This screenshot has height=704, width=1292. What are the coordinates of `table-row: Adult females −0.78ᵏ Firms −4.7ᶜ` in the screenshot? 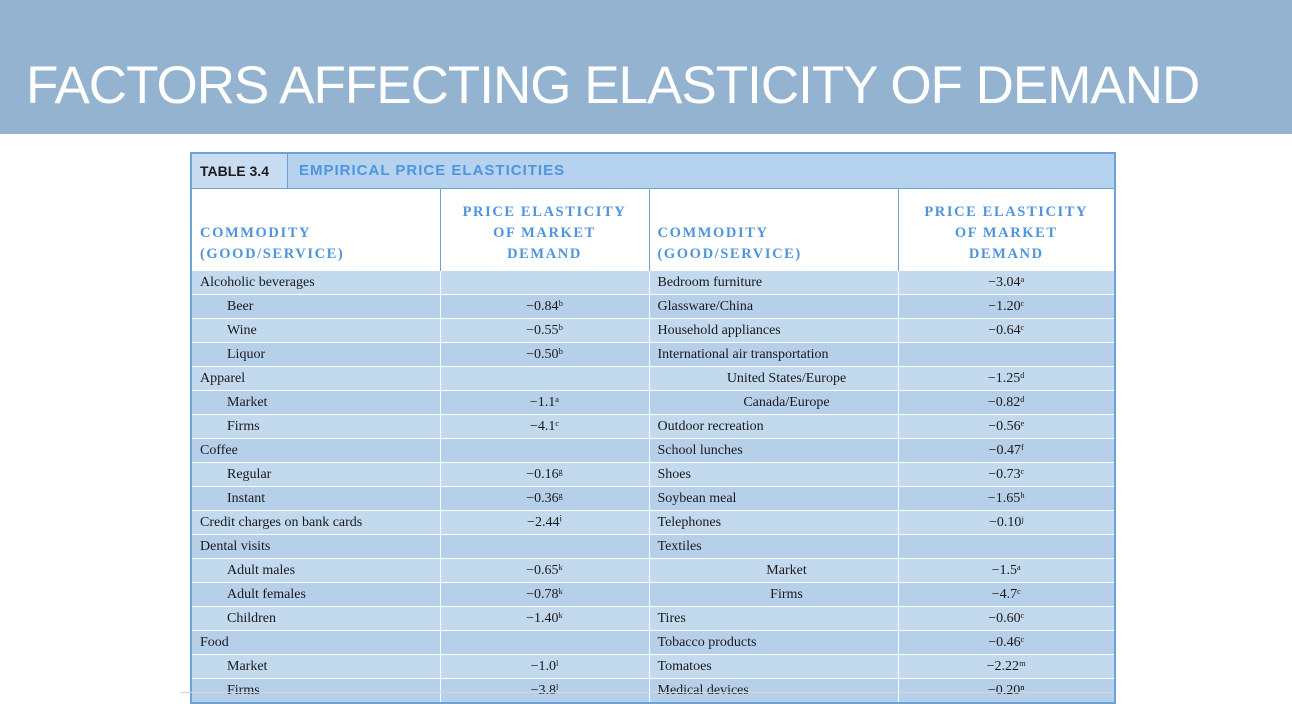 It's located at (653, 594).